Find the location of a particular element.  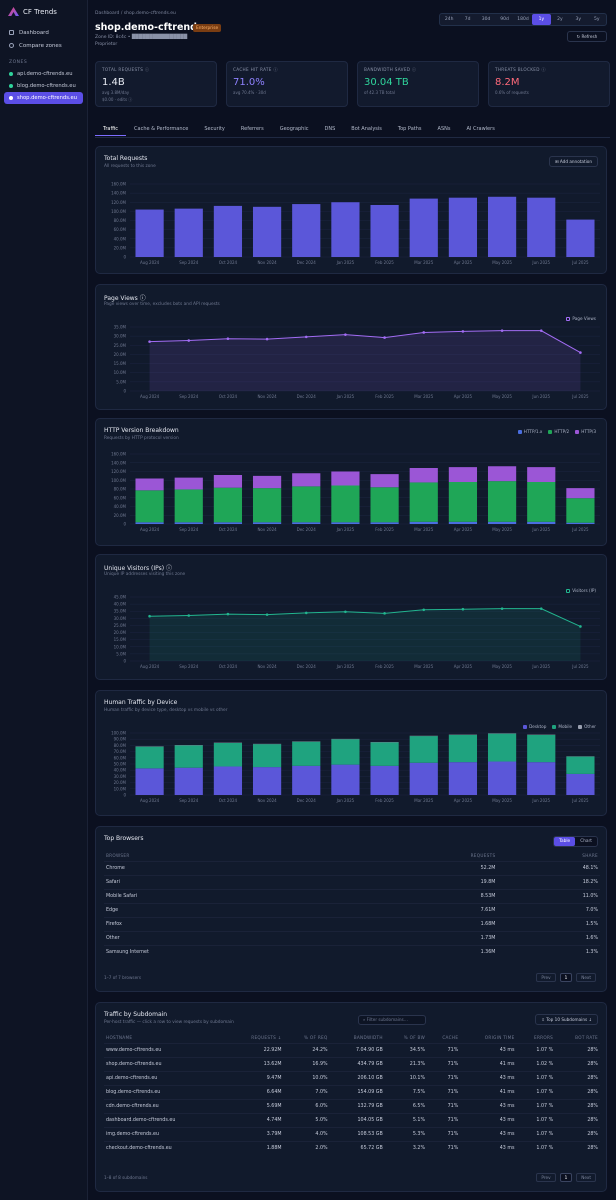

range-option-7d: 7d is located at coordinates (467, 19).